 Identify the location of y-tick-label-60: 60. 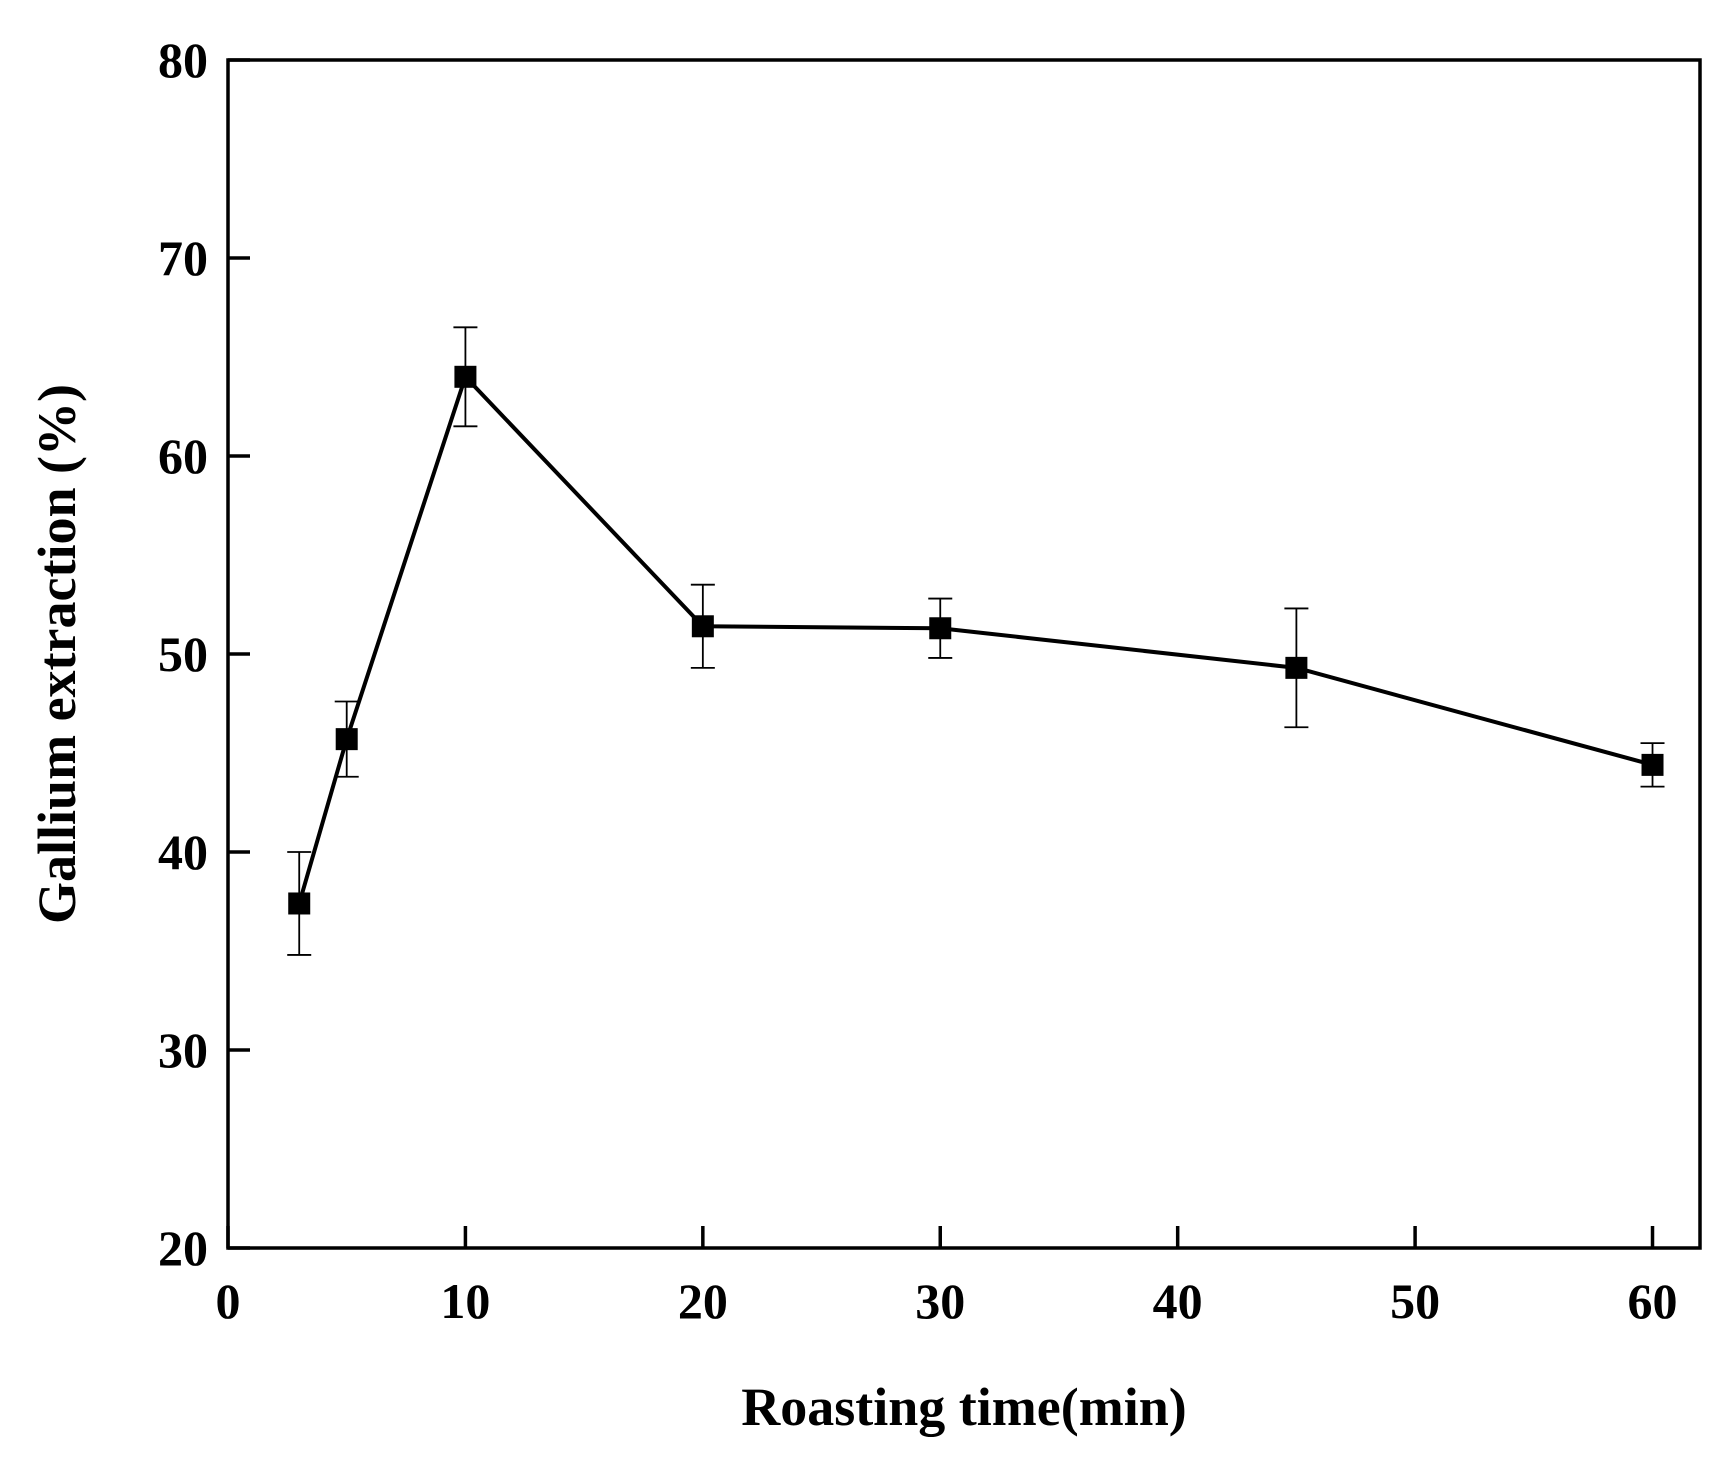
(183, 456).